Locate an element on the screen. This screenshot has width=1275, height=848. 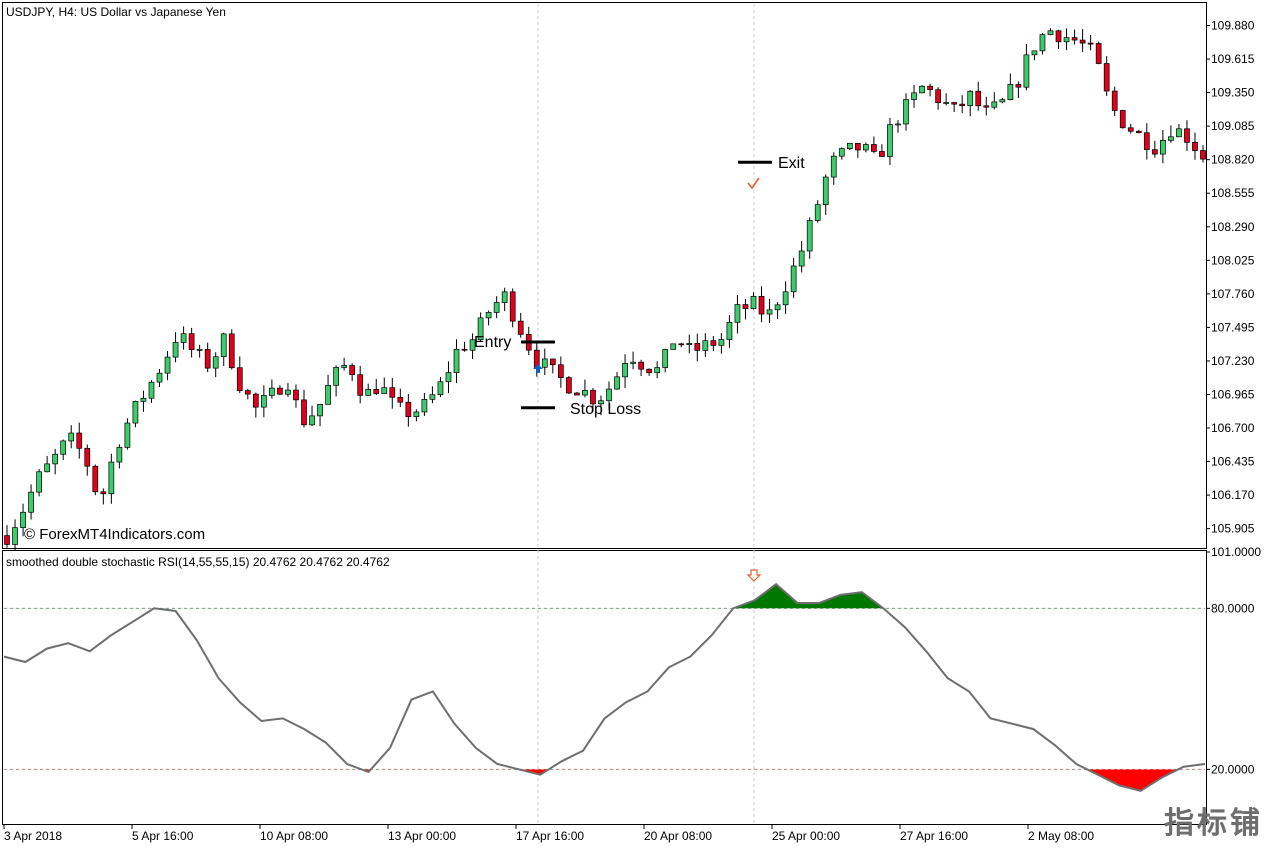
price-tick-label: 106.965 is located at coordinates (1233, 394).